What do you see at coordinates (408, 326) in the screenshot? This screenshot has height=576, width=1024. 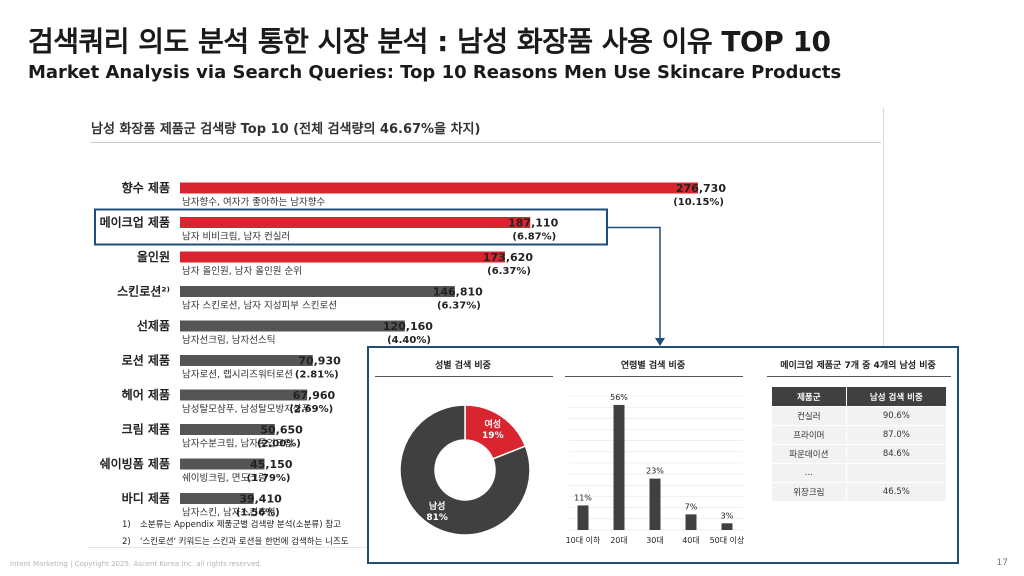 I see `bar-value-label: 120,160` at bounding box center [408, 326].